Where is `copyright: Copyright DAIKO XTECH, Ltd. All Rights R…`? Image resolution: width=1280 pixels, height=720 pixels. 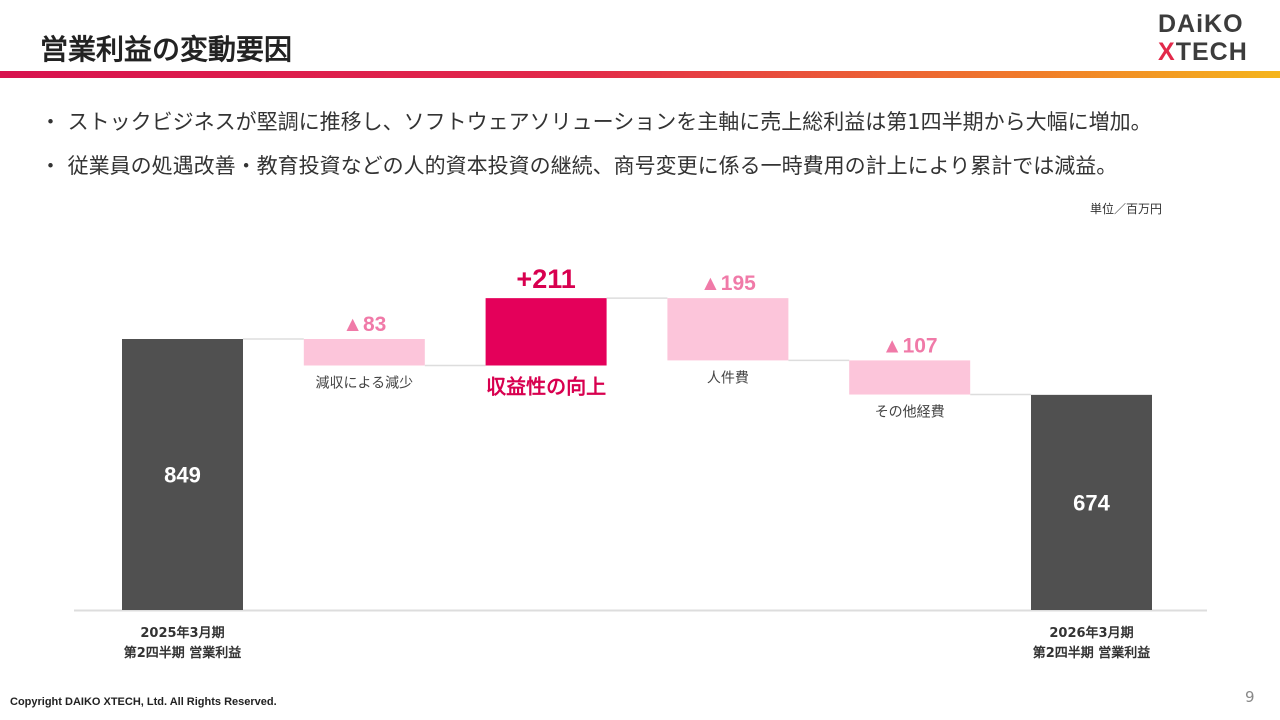 copyright: Copyright DAIKO XTECH, Ltd. All Rights R… is located at coordinates (143, 702).